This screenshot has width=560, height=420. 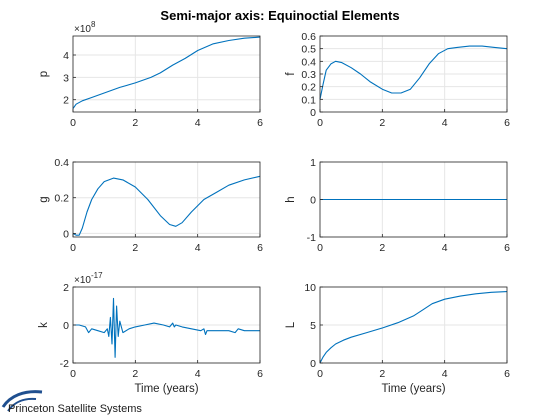 I want to click on x-tick-label-p-0: 0, so click(x=73, y=123).